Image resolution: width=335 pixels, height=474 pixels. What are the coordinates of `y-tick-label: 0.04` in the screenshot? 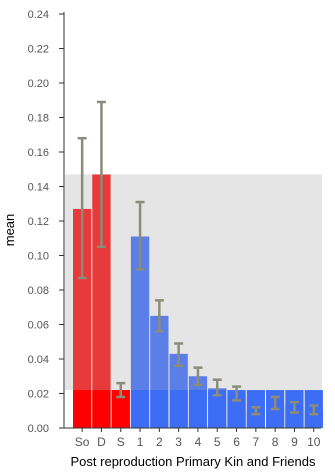 It's located at (38, 360).